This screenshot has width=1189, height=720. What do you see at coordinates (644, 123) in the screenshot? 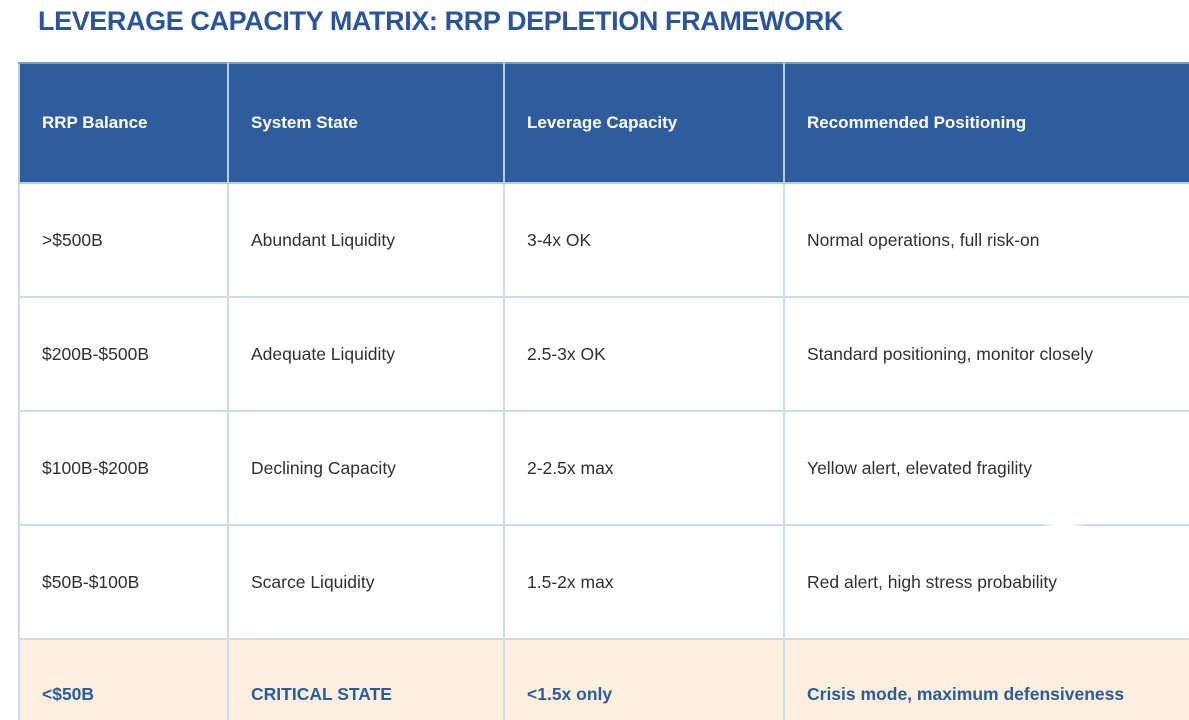
I see `header-leverage-capacity: Leverage Capacity` at bounding box center [644, 123].